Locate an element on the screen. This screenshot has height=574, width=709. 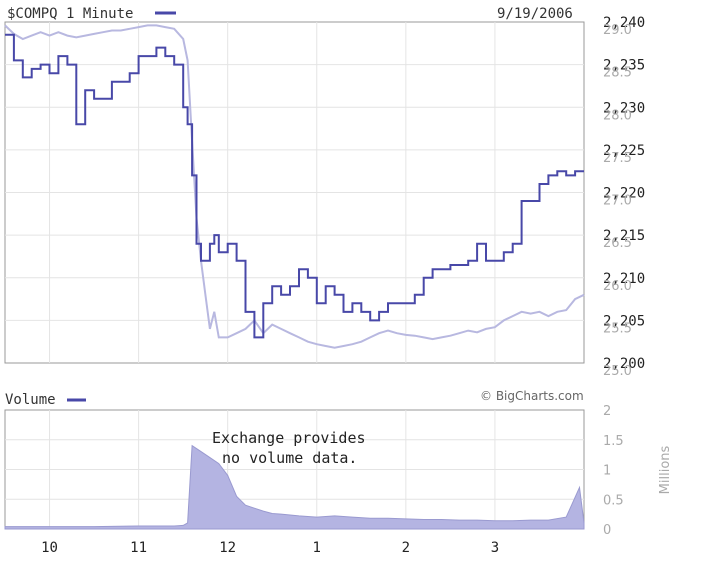
time-x-axis: 10 11 12 1 2 3 is located at coordinates (270, 548).